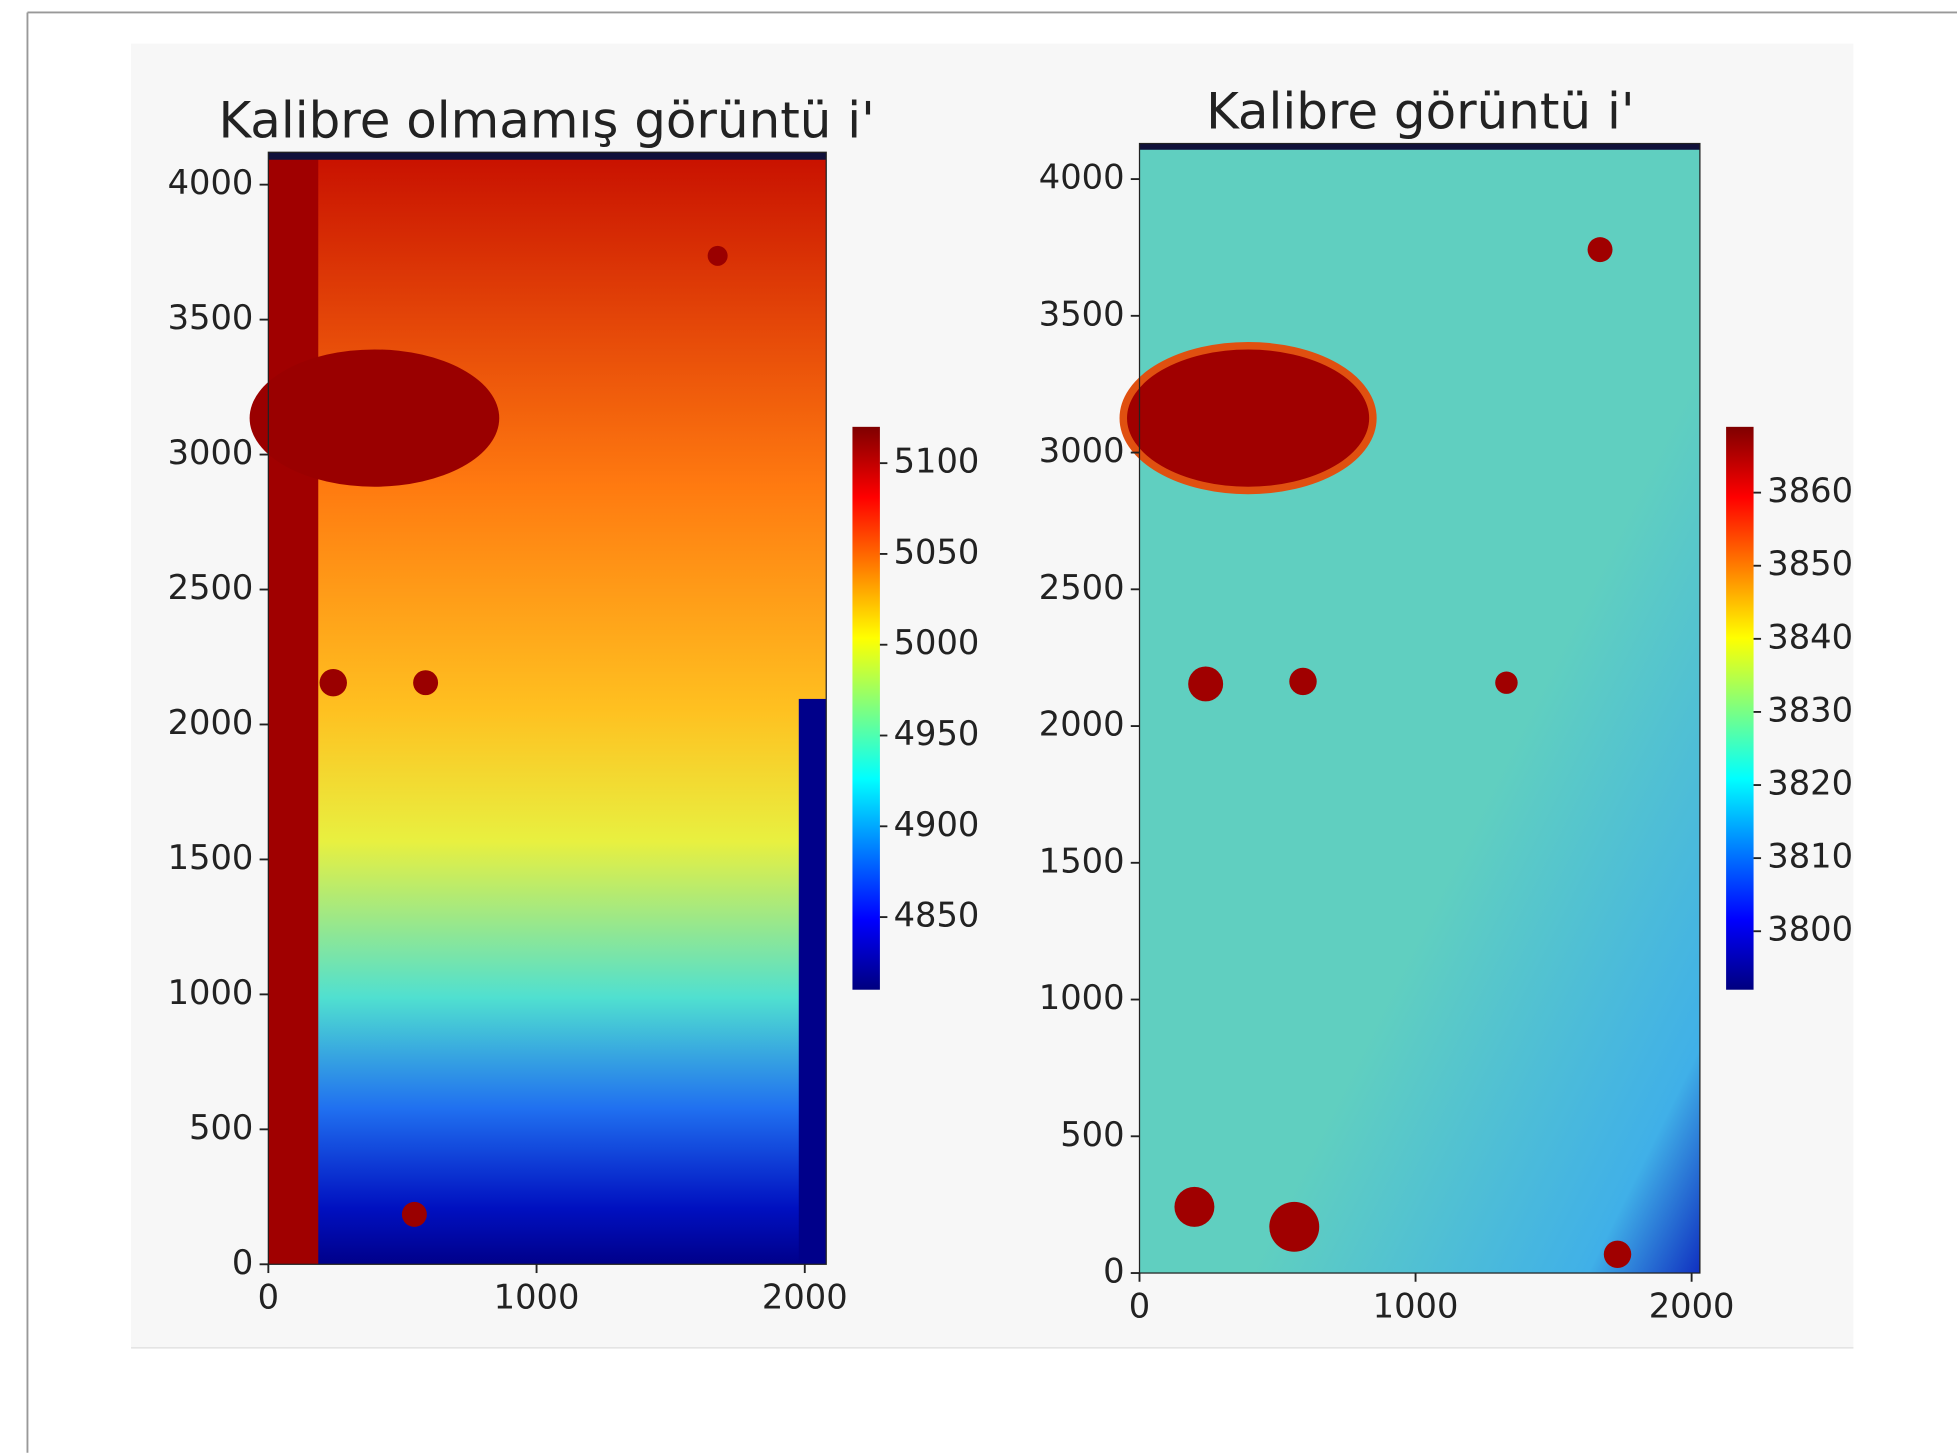  What do you see at coordinates (1810, 490) in the screenshot?
I see `colorbar-tick-label: 3860` at bounding box center [1810, 490].